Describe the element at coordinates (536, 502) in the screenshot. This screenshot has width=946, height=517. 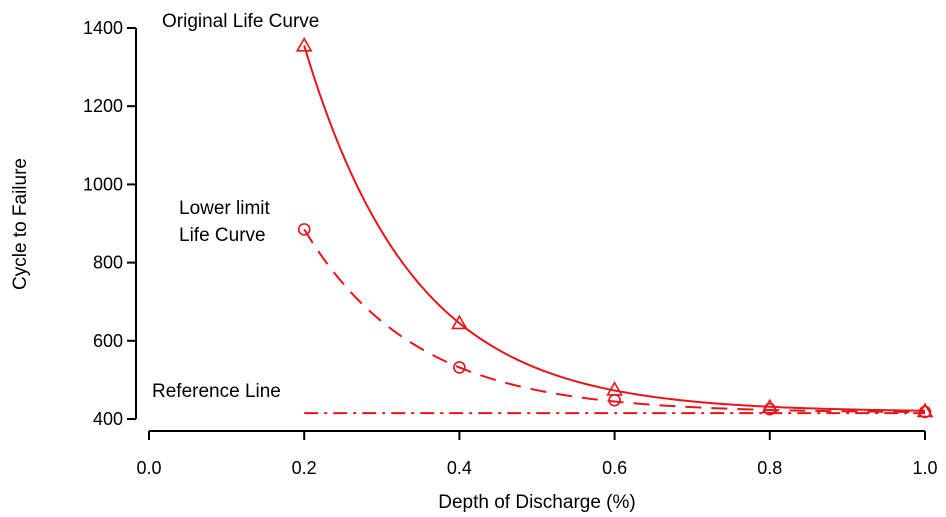
I see `x-axis-title: Depth of Discharge (%)` at that location.